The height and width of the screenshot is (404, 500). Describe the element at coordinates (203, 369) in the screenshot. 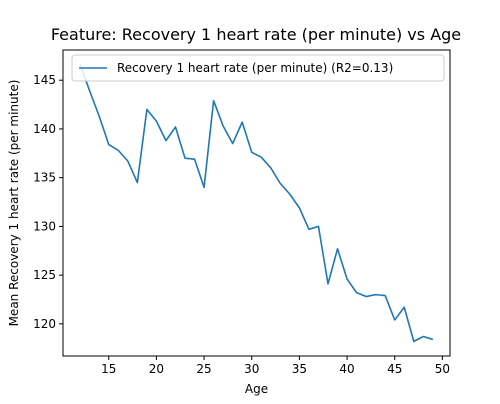

I see `x-tick-label: 25` at that location.